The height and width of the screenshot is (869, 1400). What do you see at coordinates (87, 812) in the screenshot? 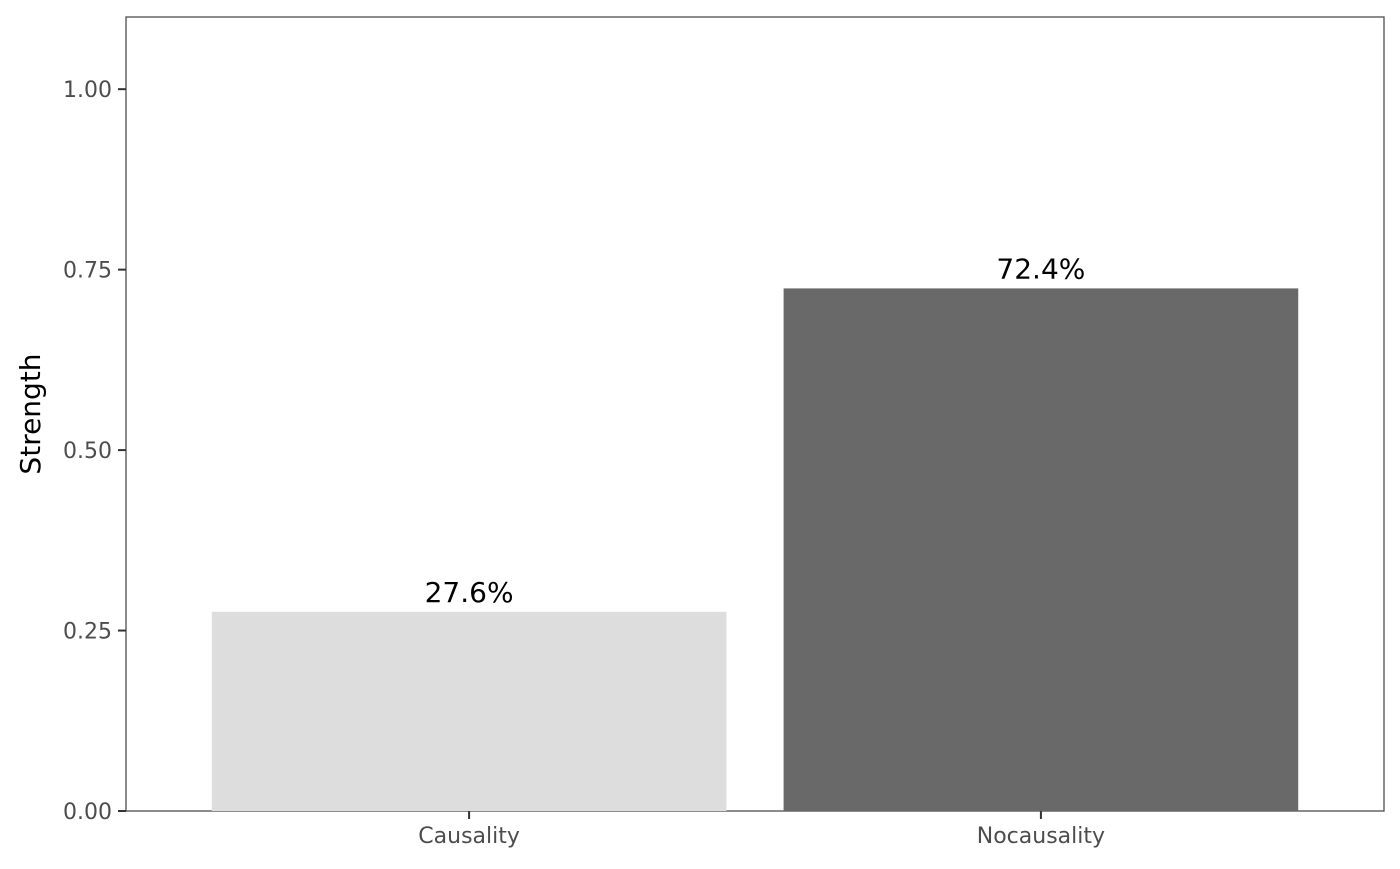
I see `y-tick-label: 0.00` at bounding box center [87, 812].